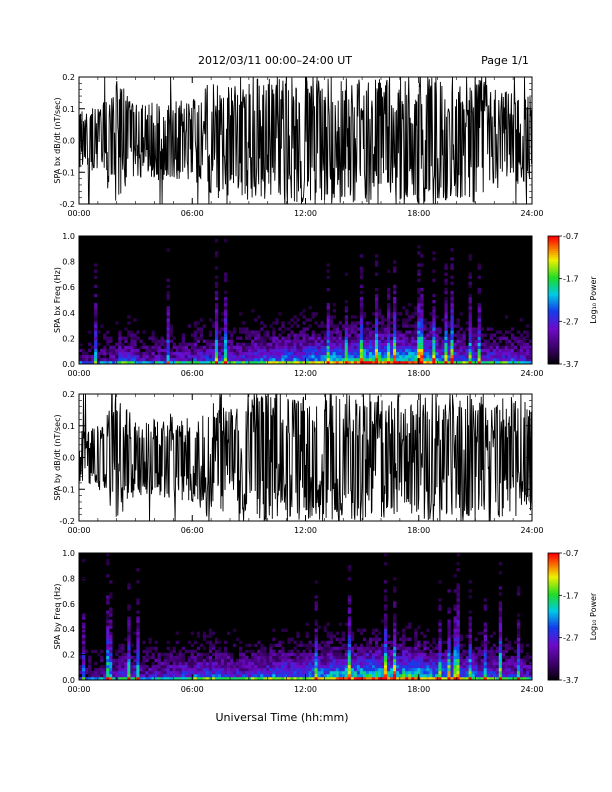  What do you see at coordinates (57, 617) in the screenshot?
I see `y-axis-label: SPA by Freq (Hz)` at bounding box center [57, 617].